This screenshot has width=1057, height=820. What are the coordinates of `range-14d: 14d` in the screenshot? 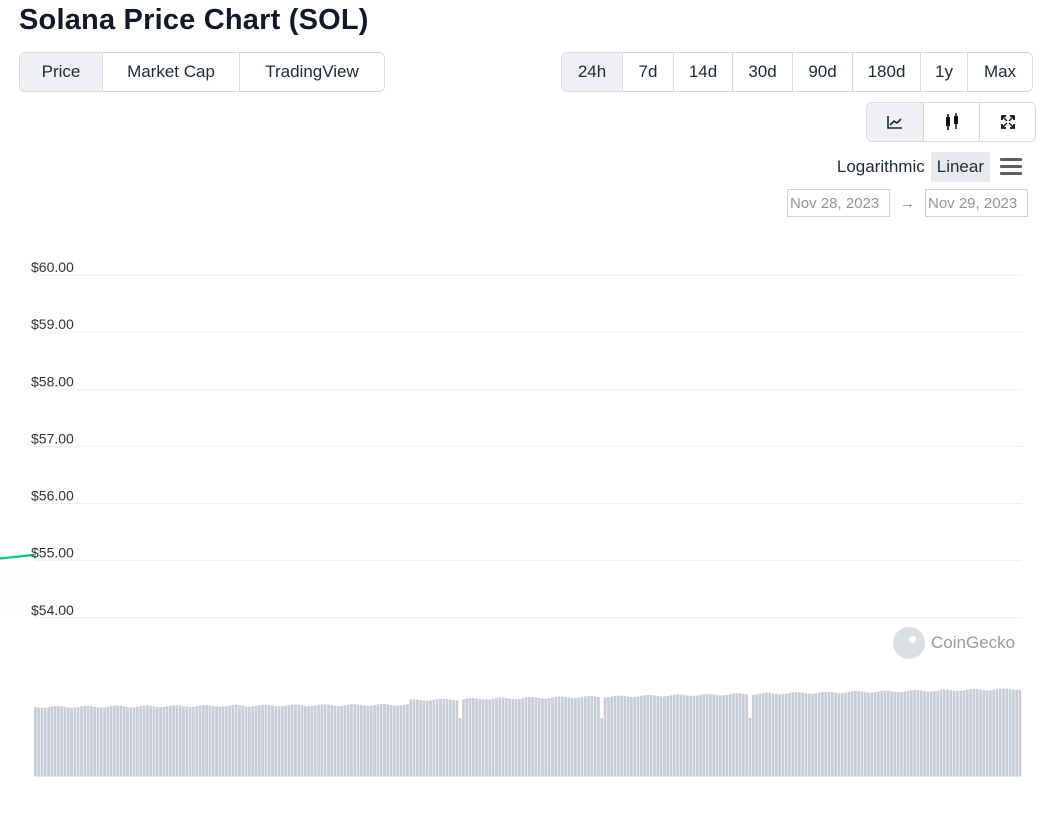 It's located at (702, 72).